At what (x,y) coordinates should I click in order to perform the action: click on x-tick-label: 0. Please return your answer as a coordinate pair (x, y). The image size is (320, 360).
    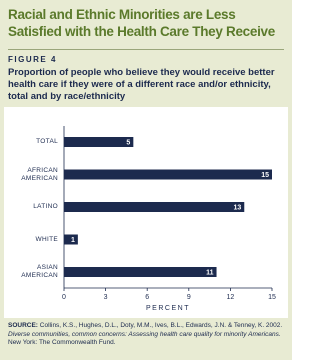
    Looking at the image, I should click on (64, 297).